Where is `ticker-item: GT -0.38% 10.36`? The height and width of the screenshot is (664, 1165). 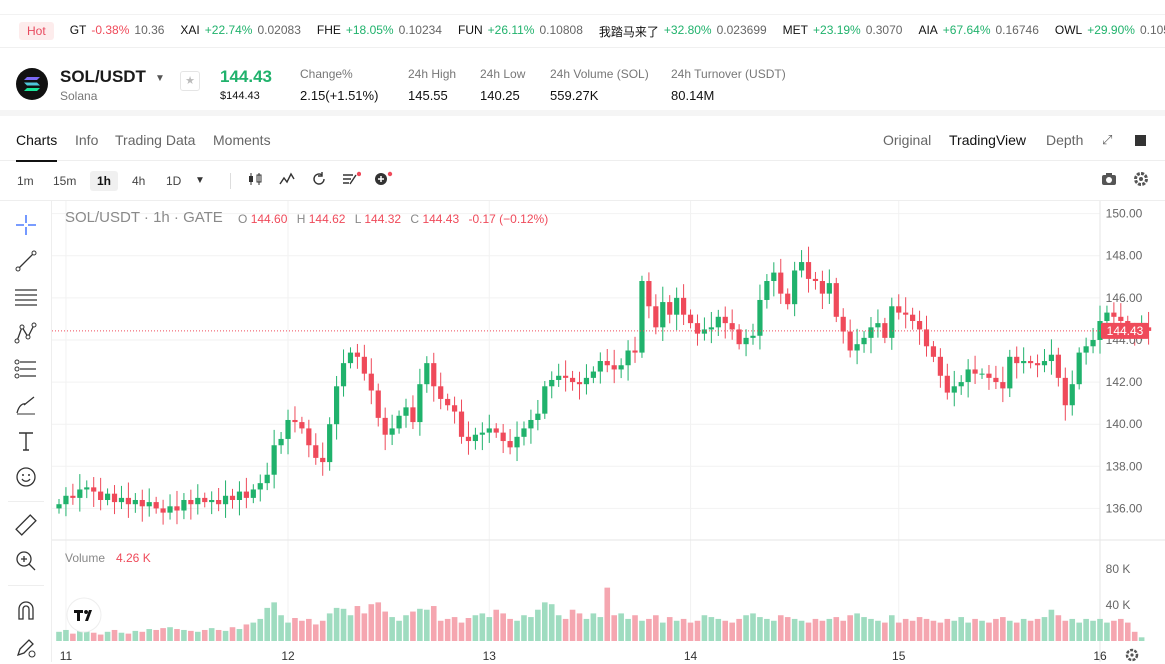 ticker-item: GT -0.38% 10.36 is located at coordinates (117, 31).